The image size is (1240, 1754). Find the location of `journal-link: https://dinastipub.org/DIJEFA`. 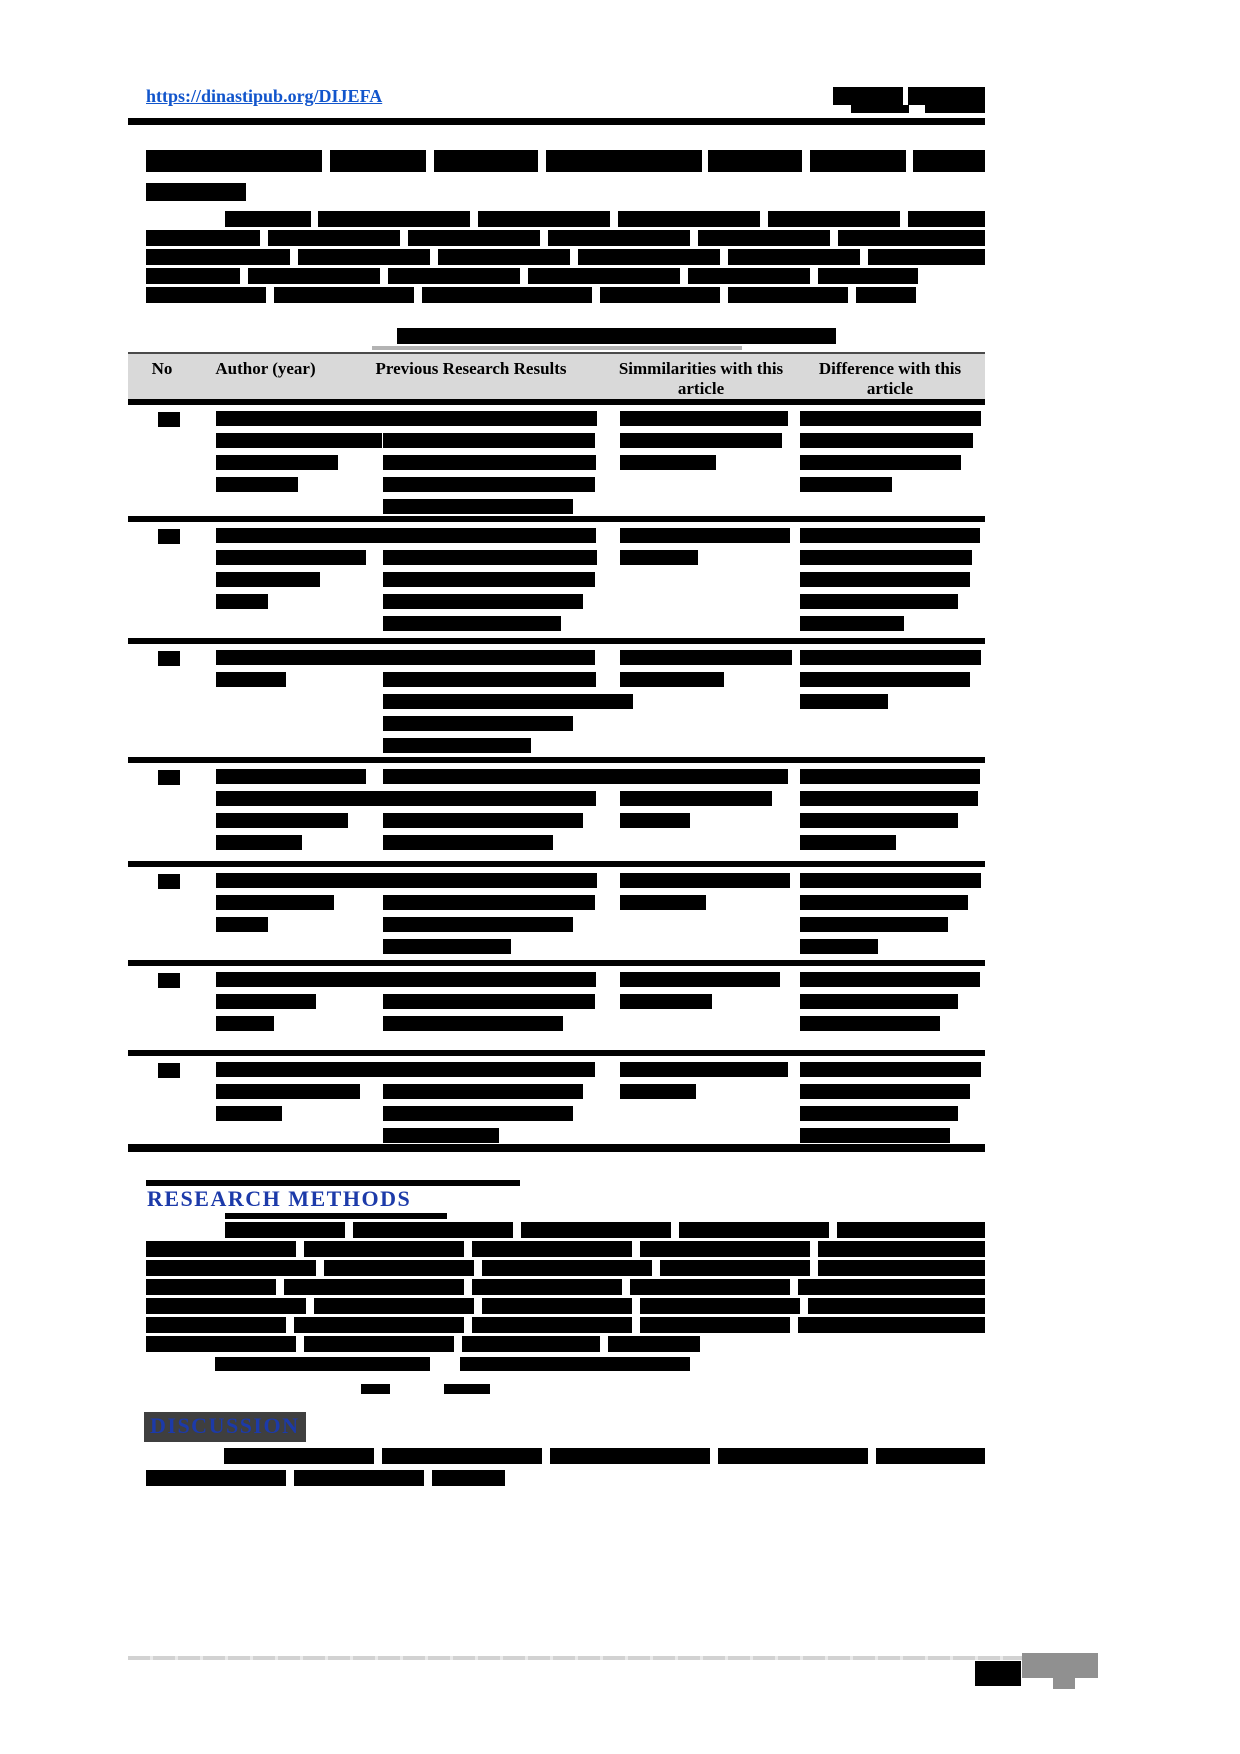

journal-link: https://dinastipub.org/DIJEFA is located at coordinates (264, 96).